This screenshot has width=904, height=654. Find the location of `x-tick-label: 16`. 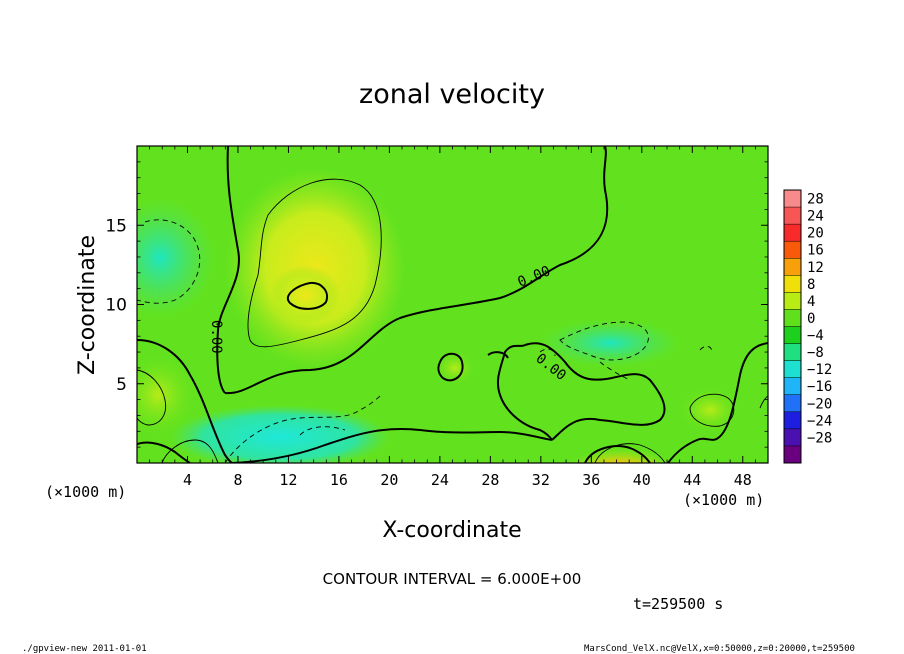

x-tick-label: 16 is located at coordinates (339, 480).